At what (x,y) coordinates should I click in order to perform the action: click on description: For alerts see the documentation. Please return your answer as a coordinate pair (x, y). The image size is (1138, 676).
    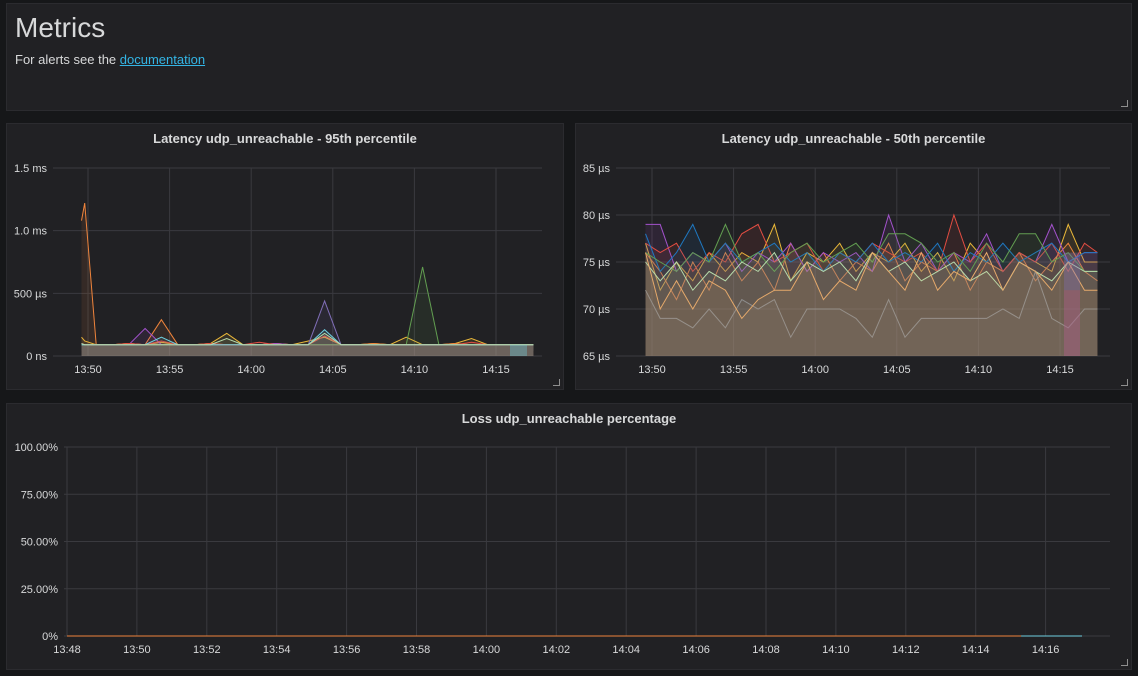
    Looking at the image, I should click on (110, 59).